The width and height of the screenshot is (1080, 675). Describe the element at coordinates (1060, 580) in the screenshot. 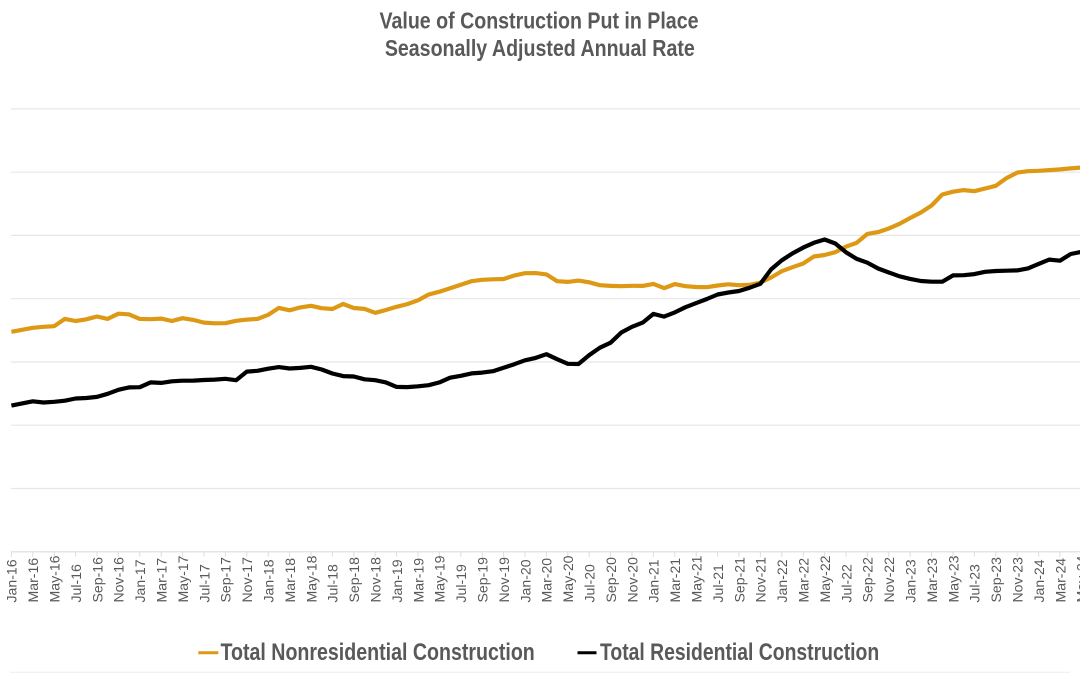

I see `svg-text: Mar-24` at that location.